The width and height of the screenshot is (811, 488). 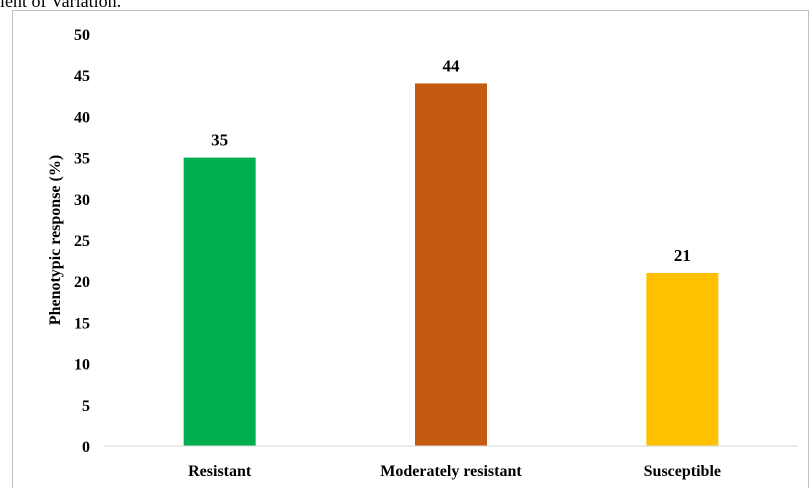 What do you see at coordinates (82, 282) in the screenshot?
I see `y-tick-label: 20` at bounding box center [82, 282].